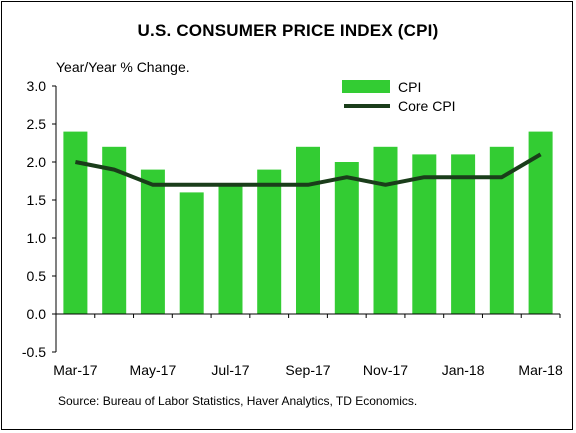 The height and width of the screenshot is (433, 576). What do you see at coordinates (427, 106) in the screenshot?
I see `legend-core-cpi-label: Core CPI` at bounding box center [427, 106].